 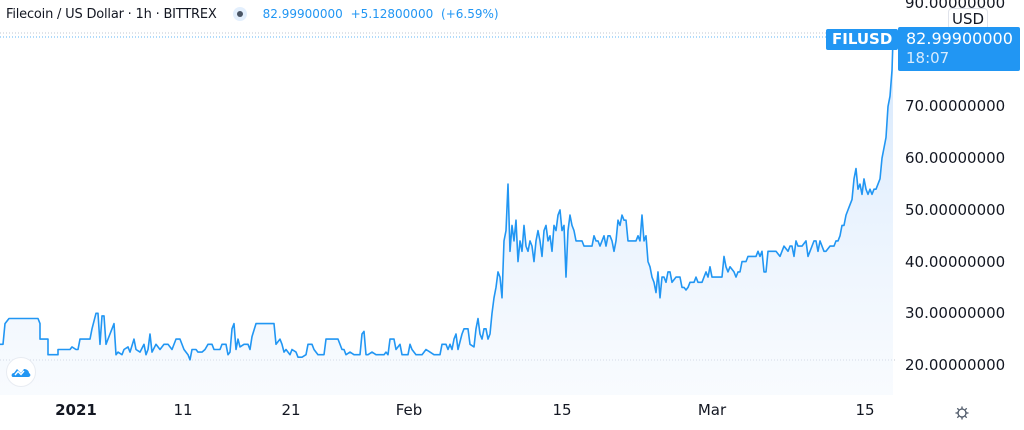 What do you see at coordinates (862, 39) in the screenshot?
I see `symbol-price-label: FILUSD` at bounding box center [862, 39].